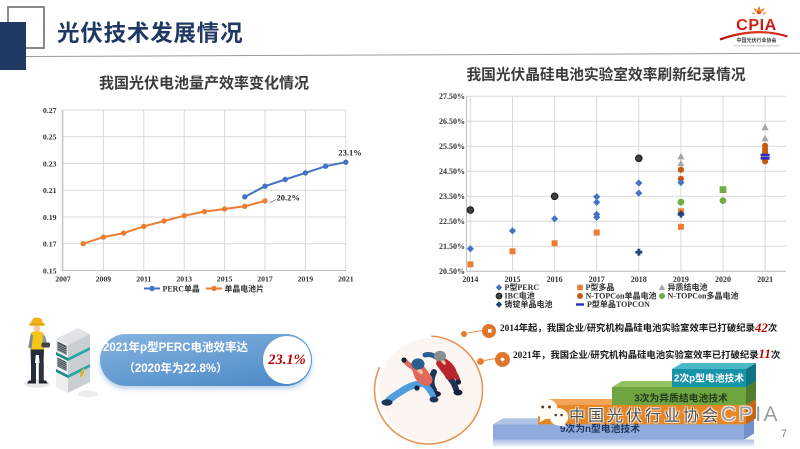  Describe the element at coordinates (349, 153) in the screenshot. I see `svg-text: 23.1%` at that location.